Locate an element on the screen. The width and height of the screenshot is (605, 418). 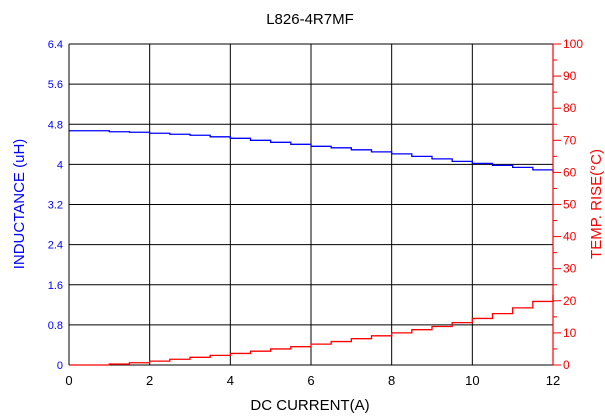
y-left-tick-label: 4 is located at coordinates (60, 165).